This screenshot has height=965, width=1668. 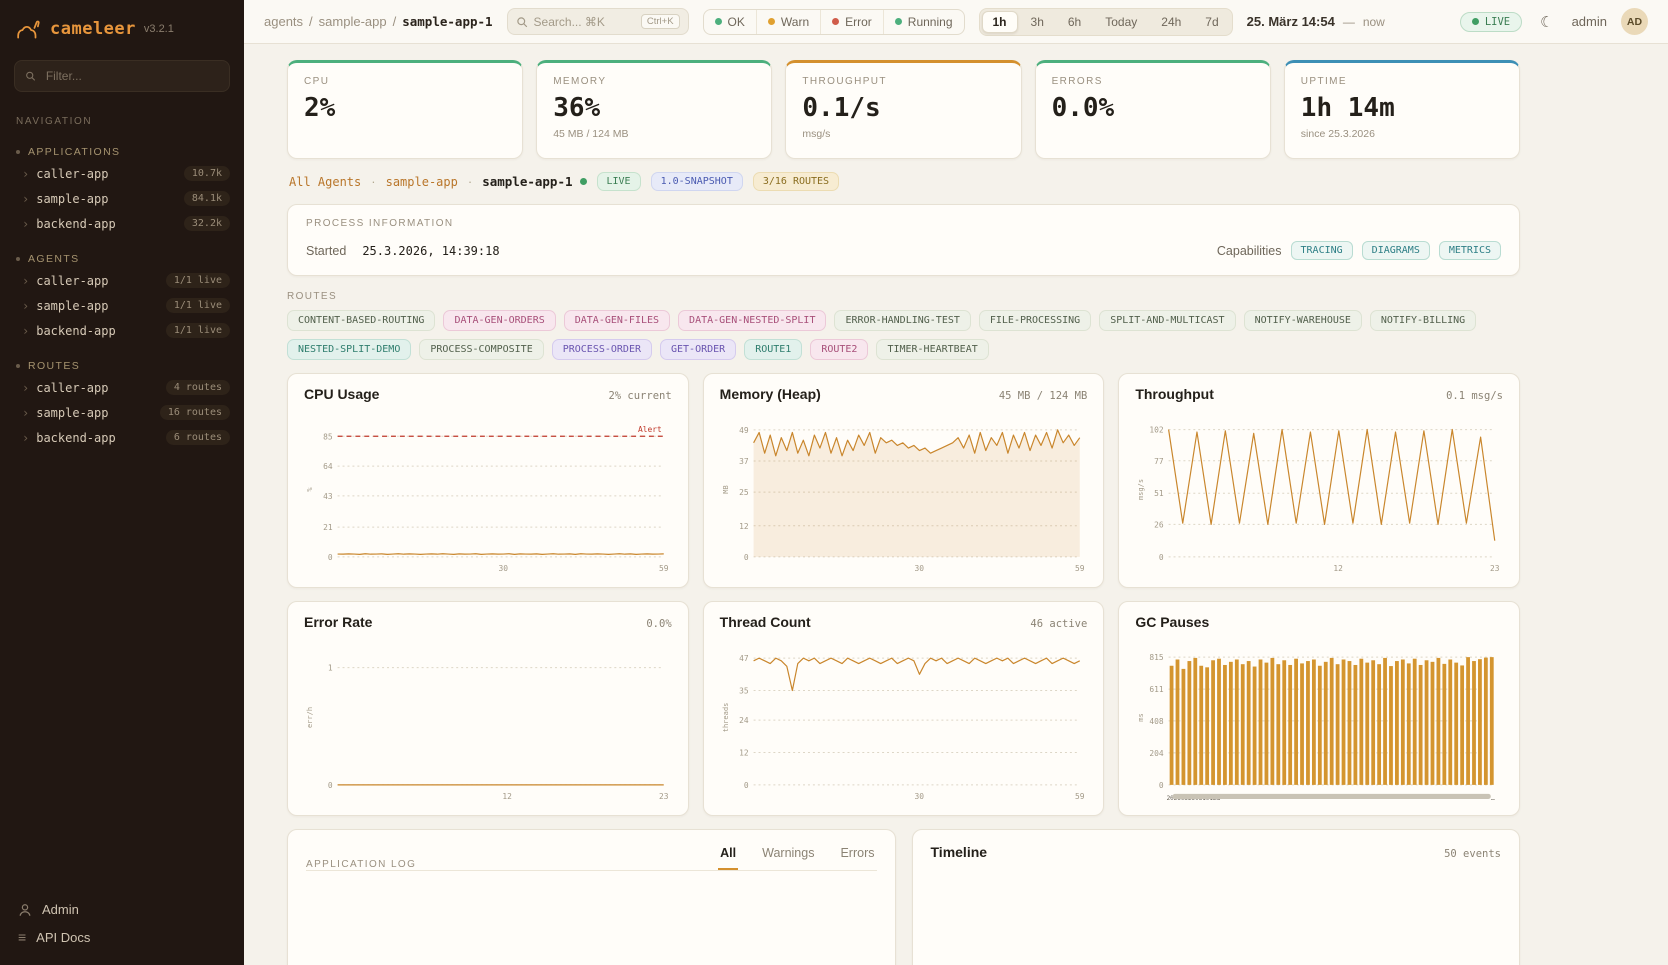 I want to click on route-chip: ROUTE2, so click(x=839, y=349).